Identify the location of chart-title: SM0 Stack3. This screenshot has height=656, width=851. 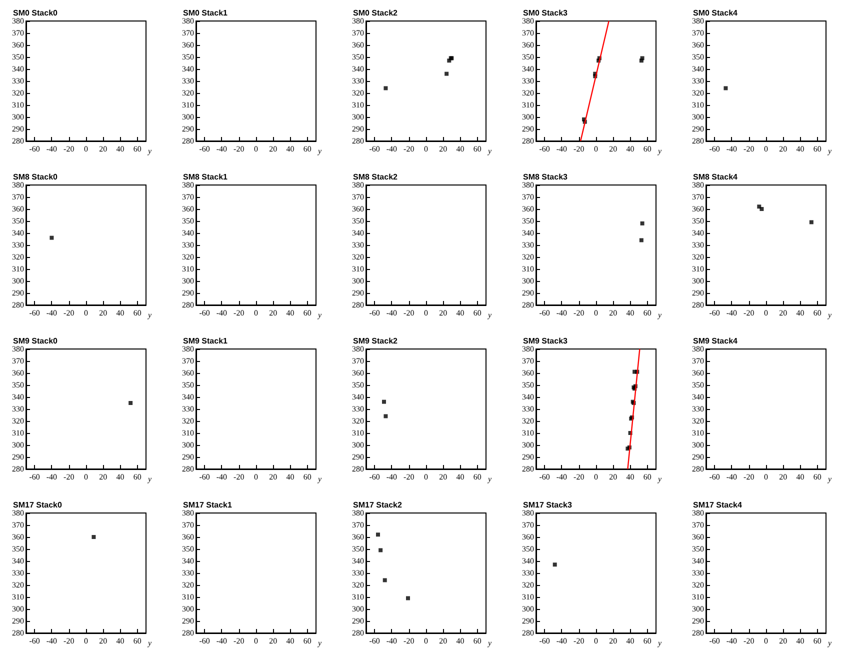
(545, 13).